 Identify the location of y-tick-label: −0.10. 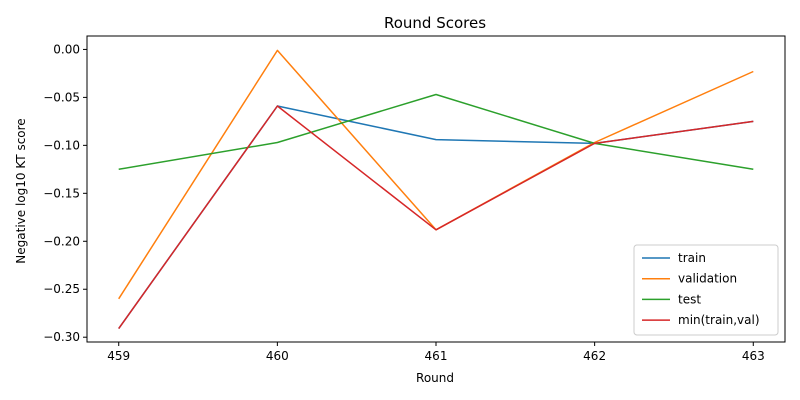
(61, 145).